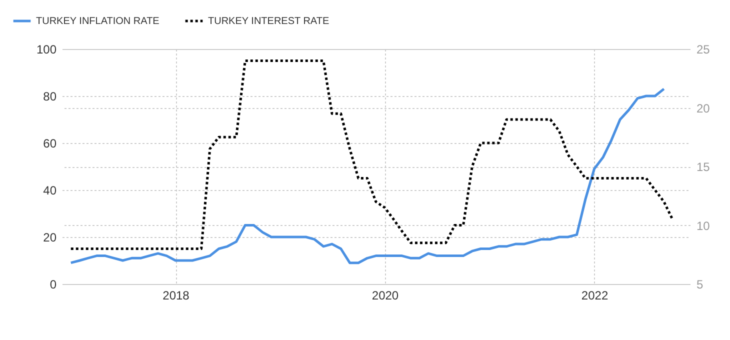 The width and height of the screenshot is (730, 340). I want to click on y-tick-label: 100, so click(46, 49).